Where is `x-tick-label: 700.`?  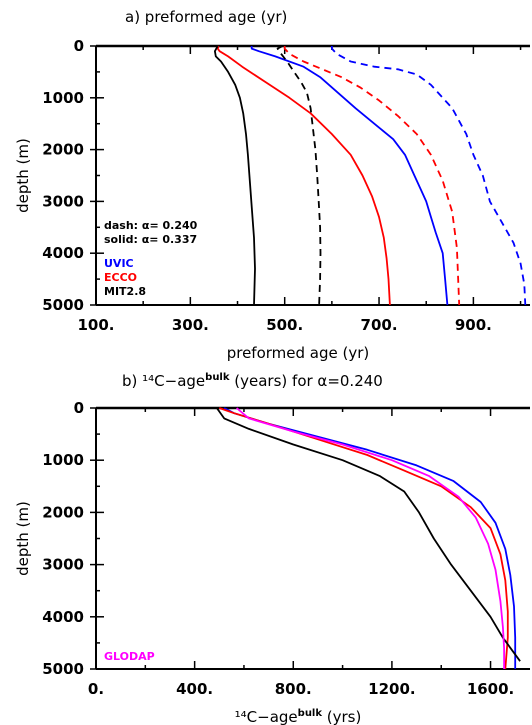
x-tick-label: 700. is located at coordinates (379, 325).